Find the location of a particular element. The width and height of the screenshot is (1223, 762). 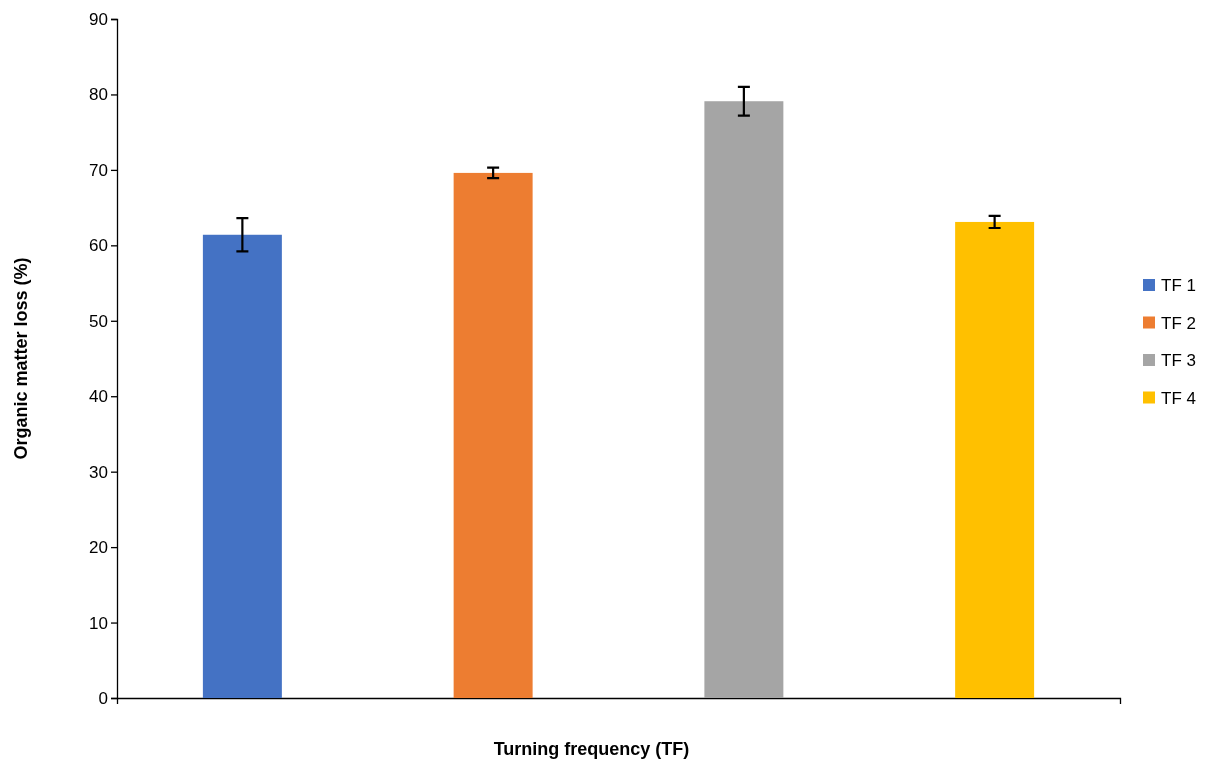

legend-label: TF 3 is located at coordinates (1178, 360).